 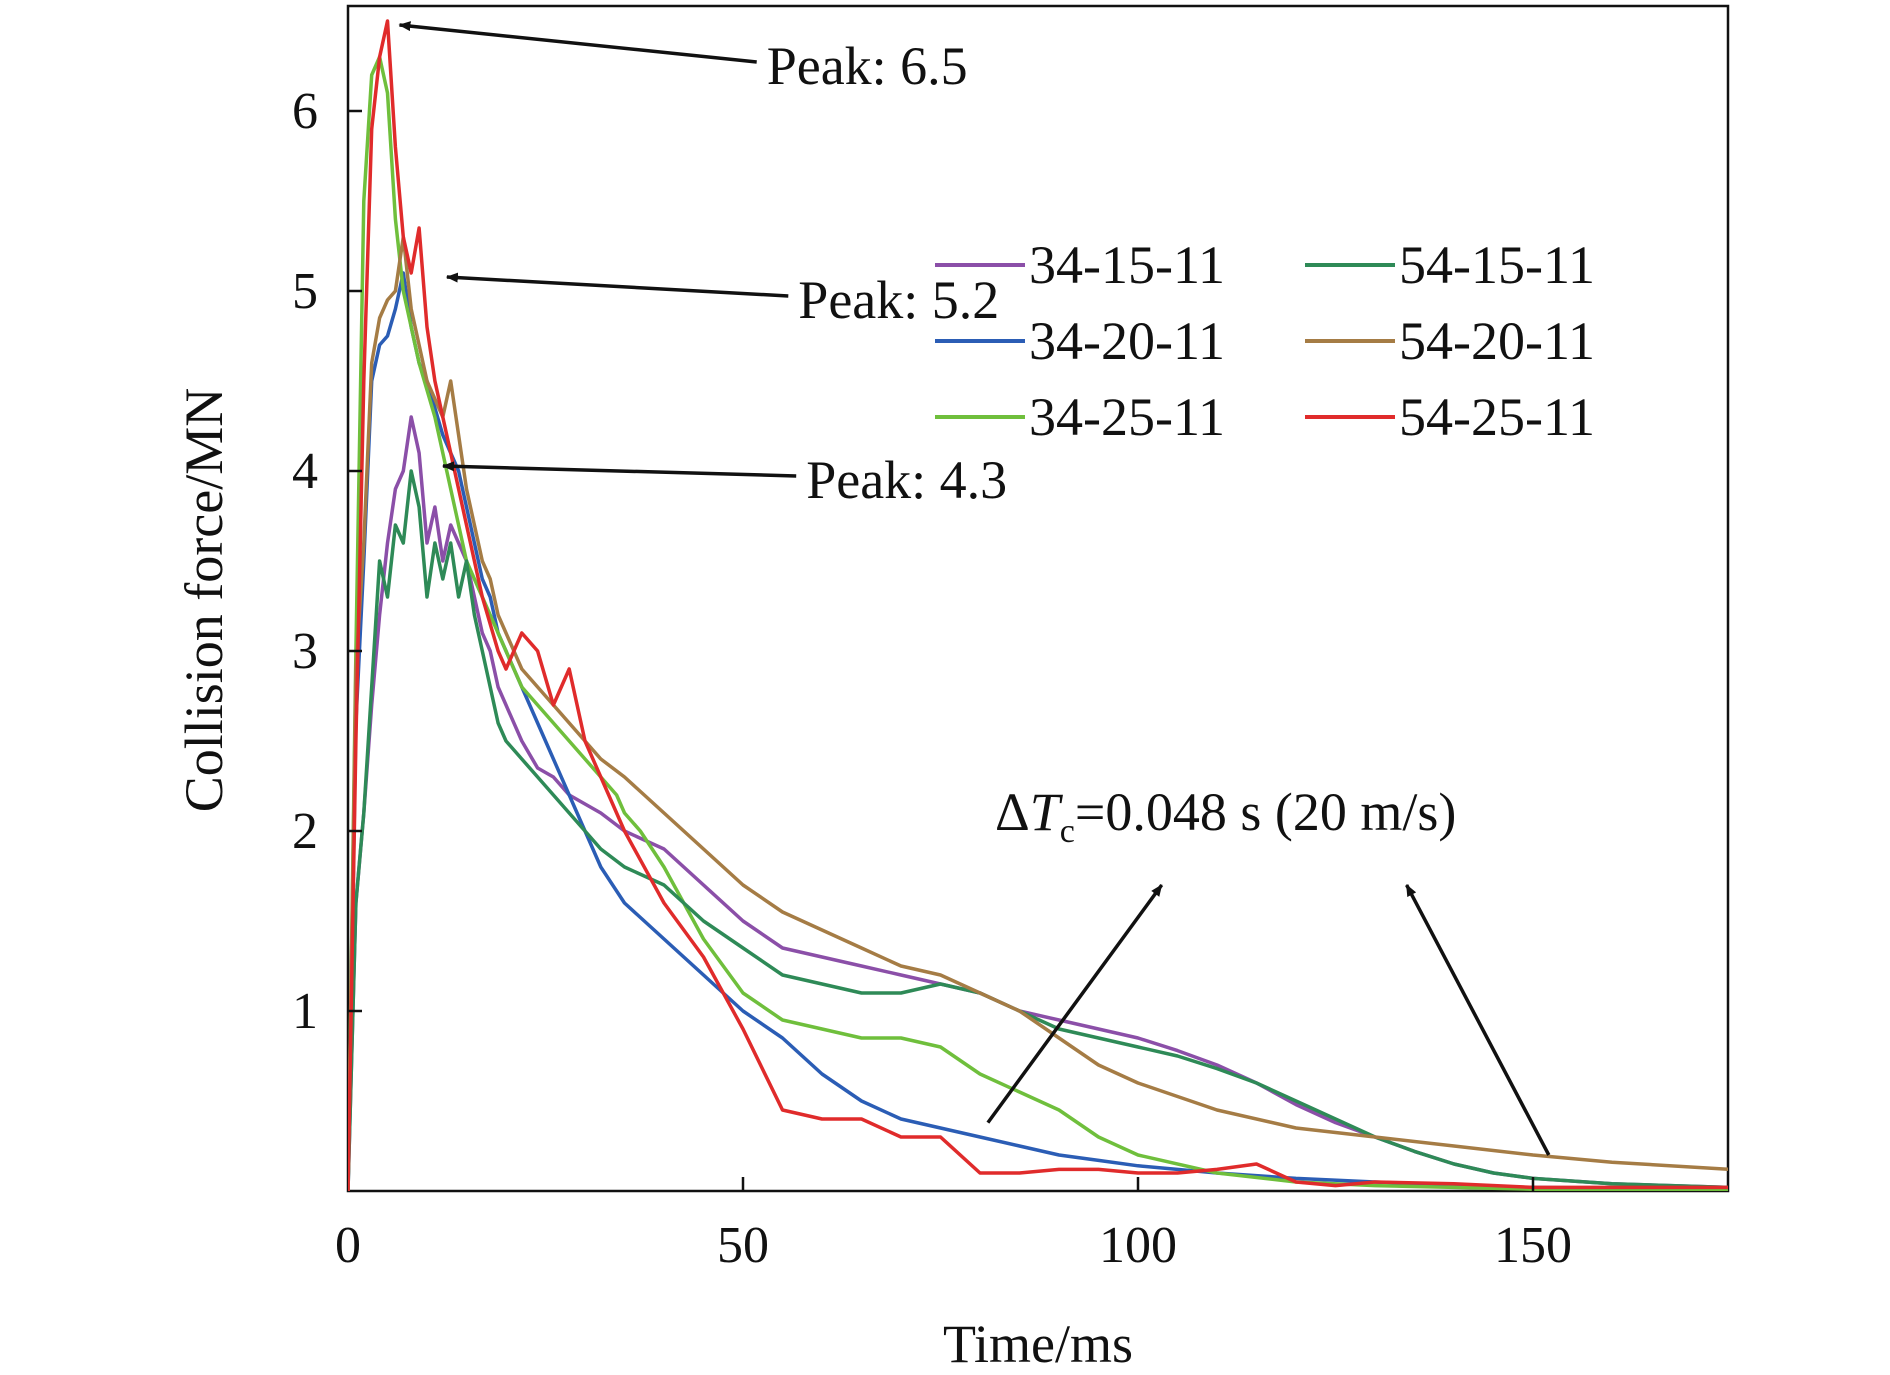 I want to click on delta-symbol: Δ, so click(x=1012, y=812).